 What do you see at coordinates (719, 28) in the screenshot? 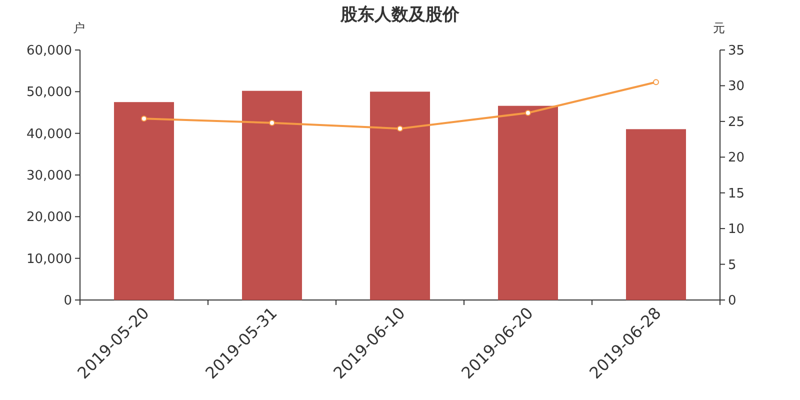
I see `y2-axis-title: 元` at bounding box center [719, 28].